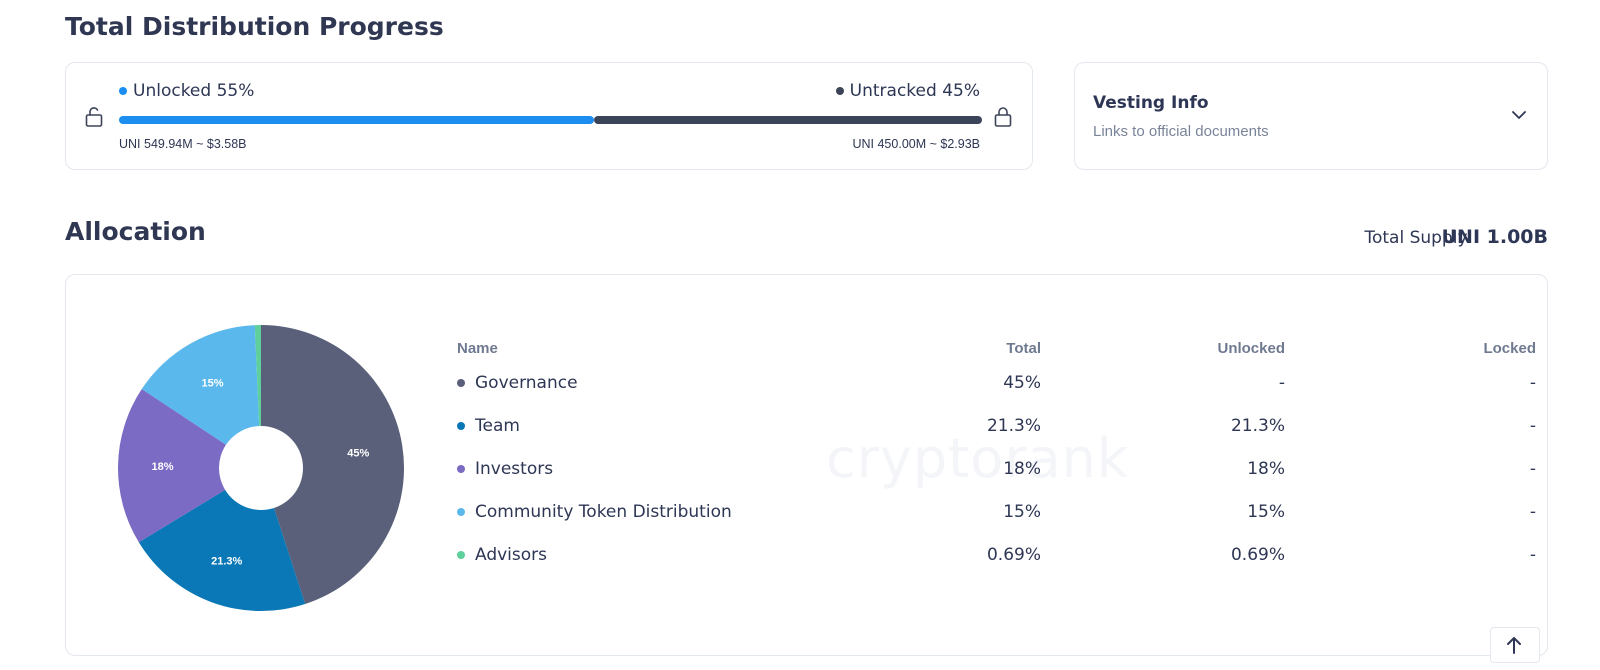 The width and height of the screenshot is (1600, 670). I want to click on row-name: Team, so click(488, 426).